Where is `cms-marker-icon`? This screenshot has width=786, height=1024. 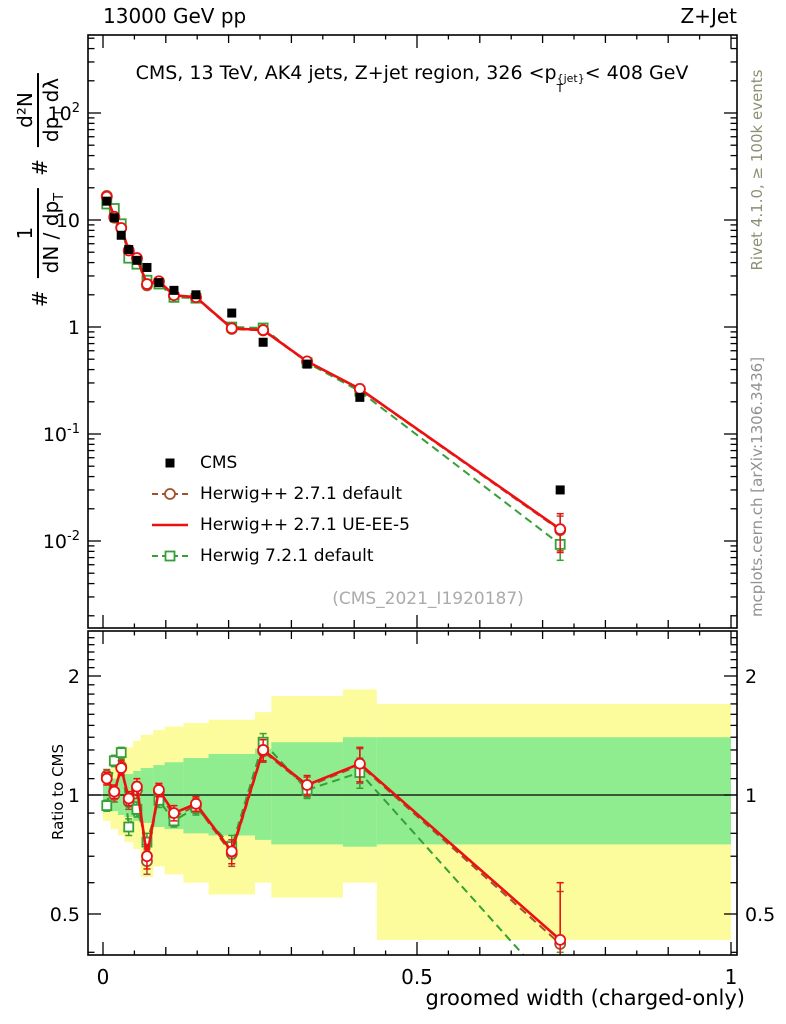 cms-marker-icon is located at coordinates (170, 463).